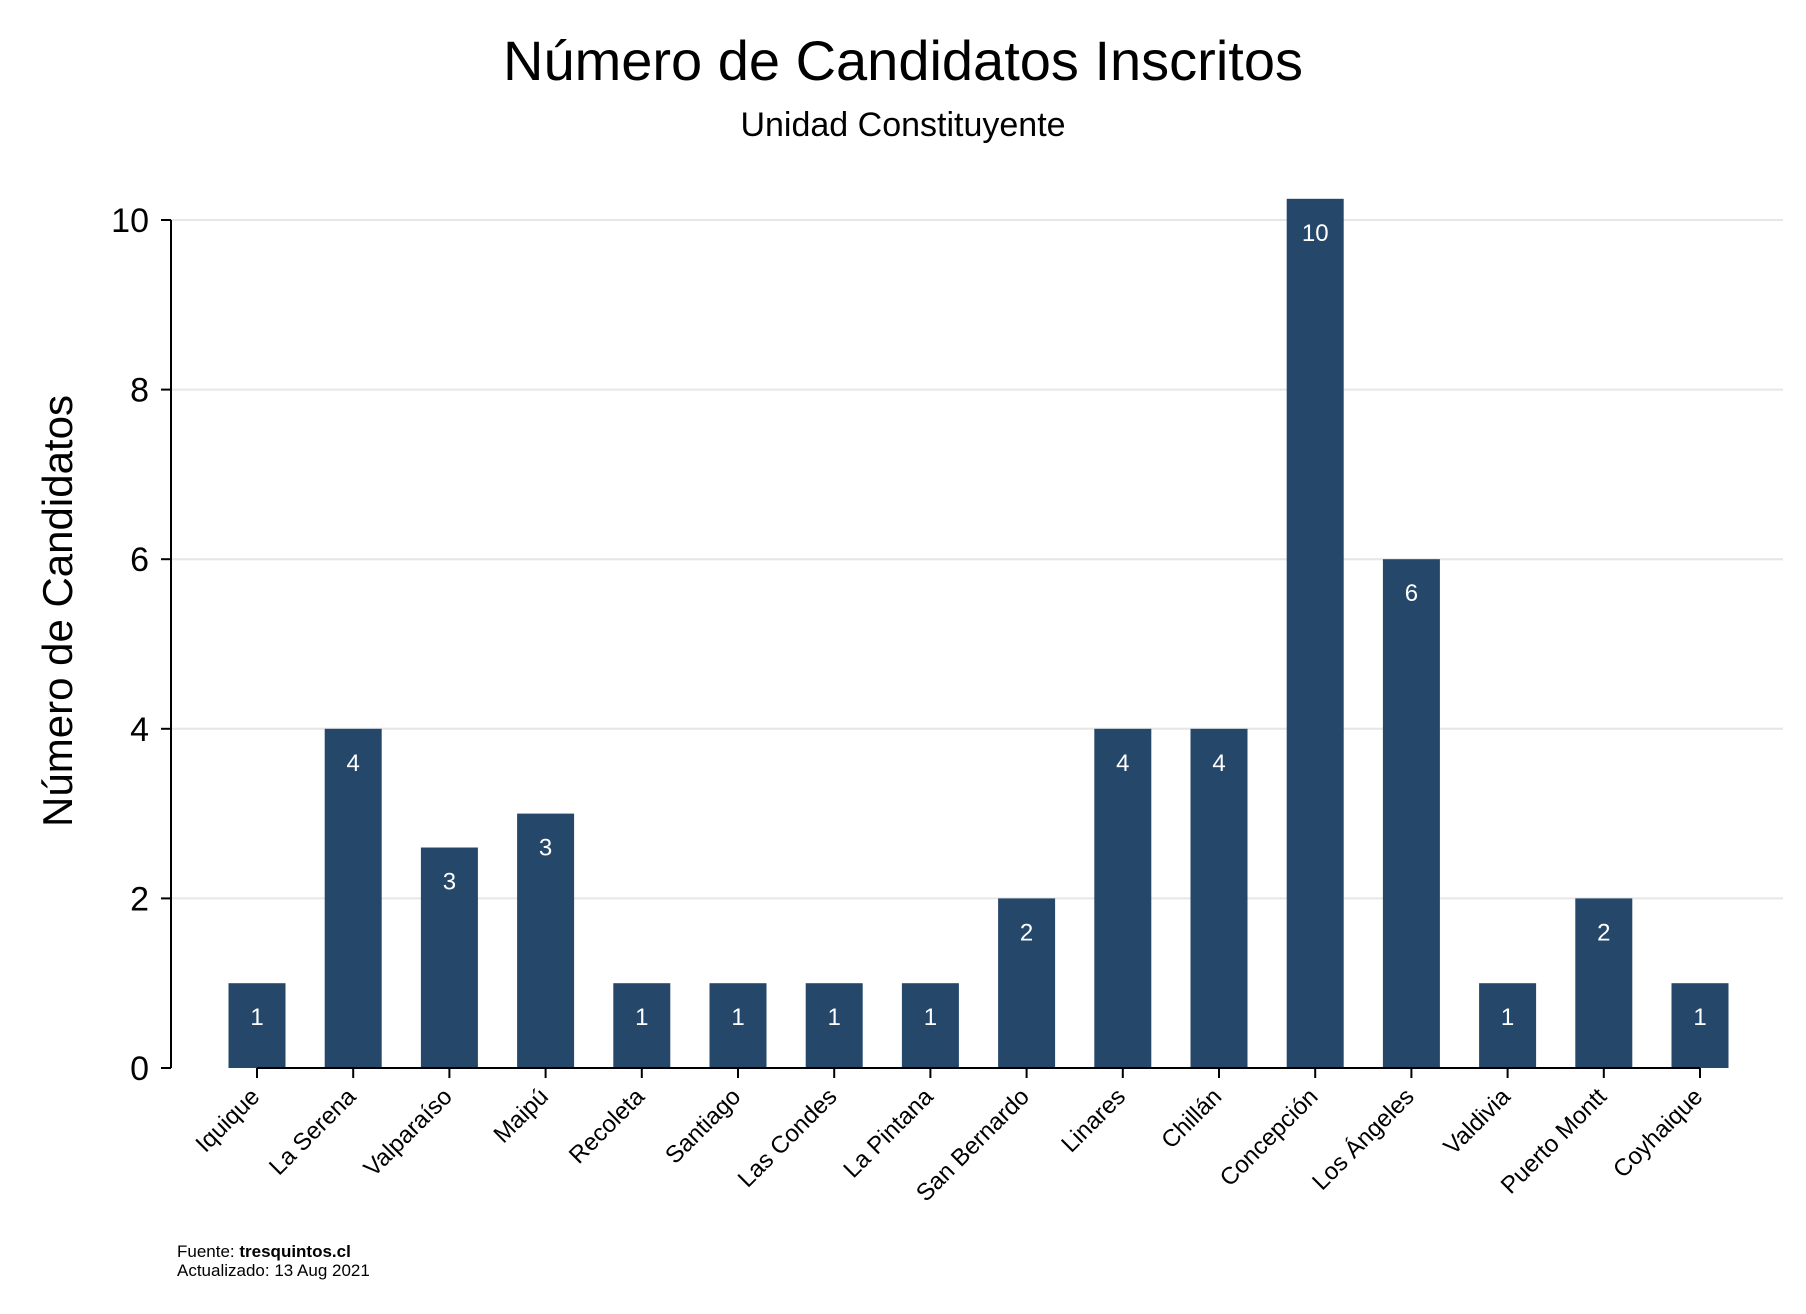 This screenshot has width=1806, height=1314. Describe the element at coordinates (1411, 593) in the screenshot. I see `bar-value-label-13: 6` at that location.